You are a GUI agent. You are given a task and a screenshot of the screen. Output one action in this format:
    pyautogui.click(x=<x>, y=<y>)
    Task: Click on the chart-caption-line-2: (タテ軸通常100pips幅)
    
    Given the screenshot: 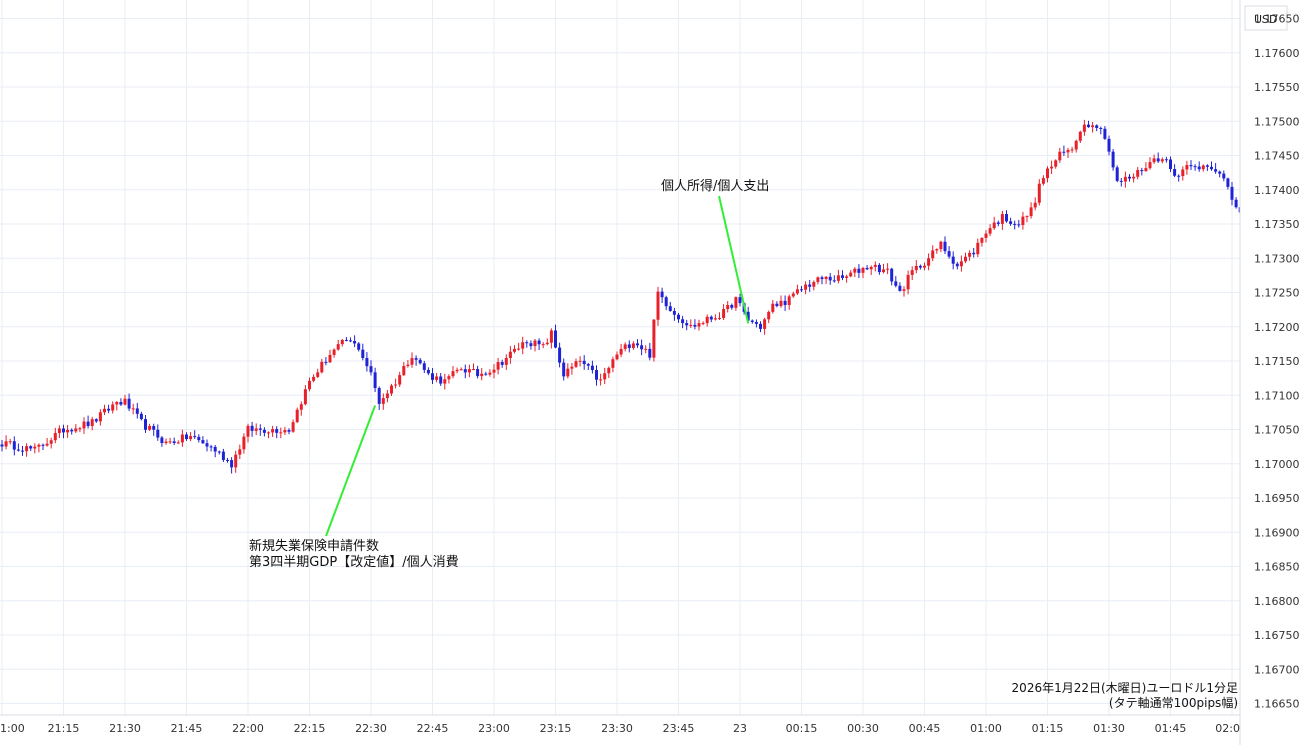 What is the action you would take?
    pyautogui.click(x=1173, y=702)
    